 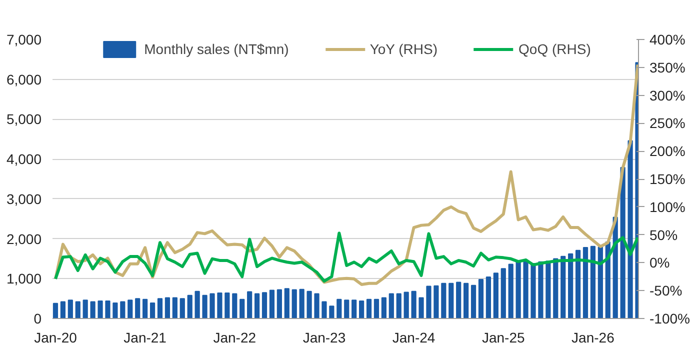 I want to click on x-tick-label: Jan-26, so click(x=593, y=338).